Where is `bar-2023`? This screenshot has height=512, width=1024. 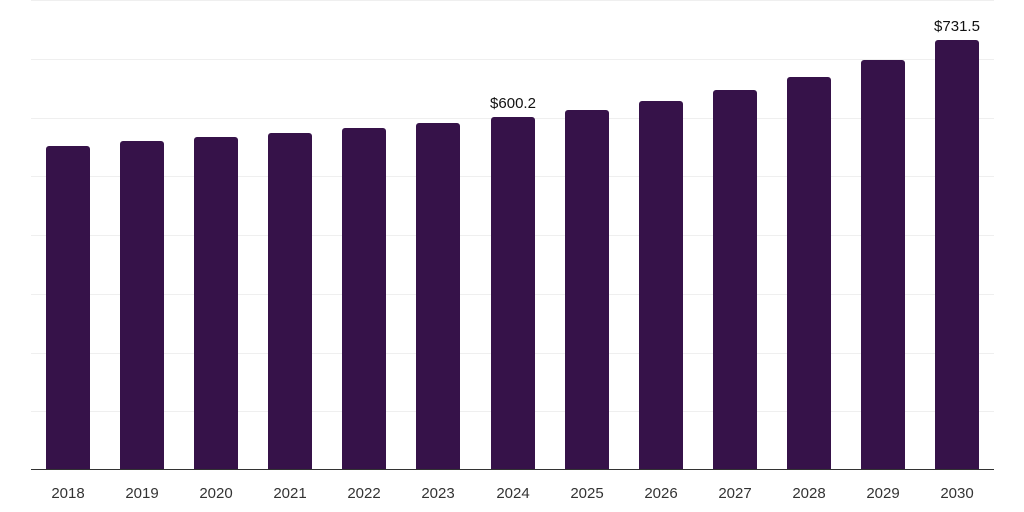
bar-2023 is located at coordinates (438, 296).